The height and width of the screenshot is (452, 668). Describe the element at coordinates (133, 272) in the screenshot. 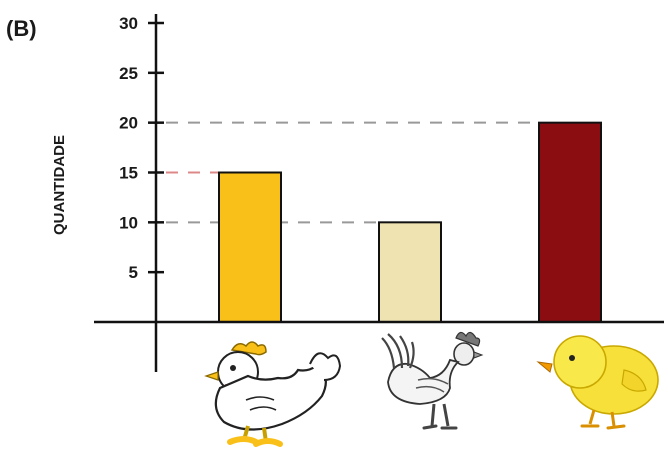

I see `y-tick-label: 5` at that location.